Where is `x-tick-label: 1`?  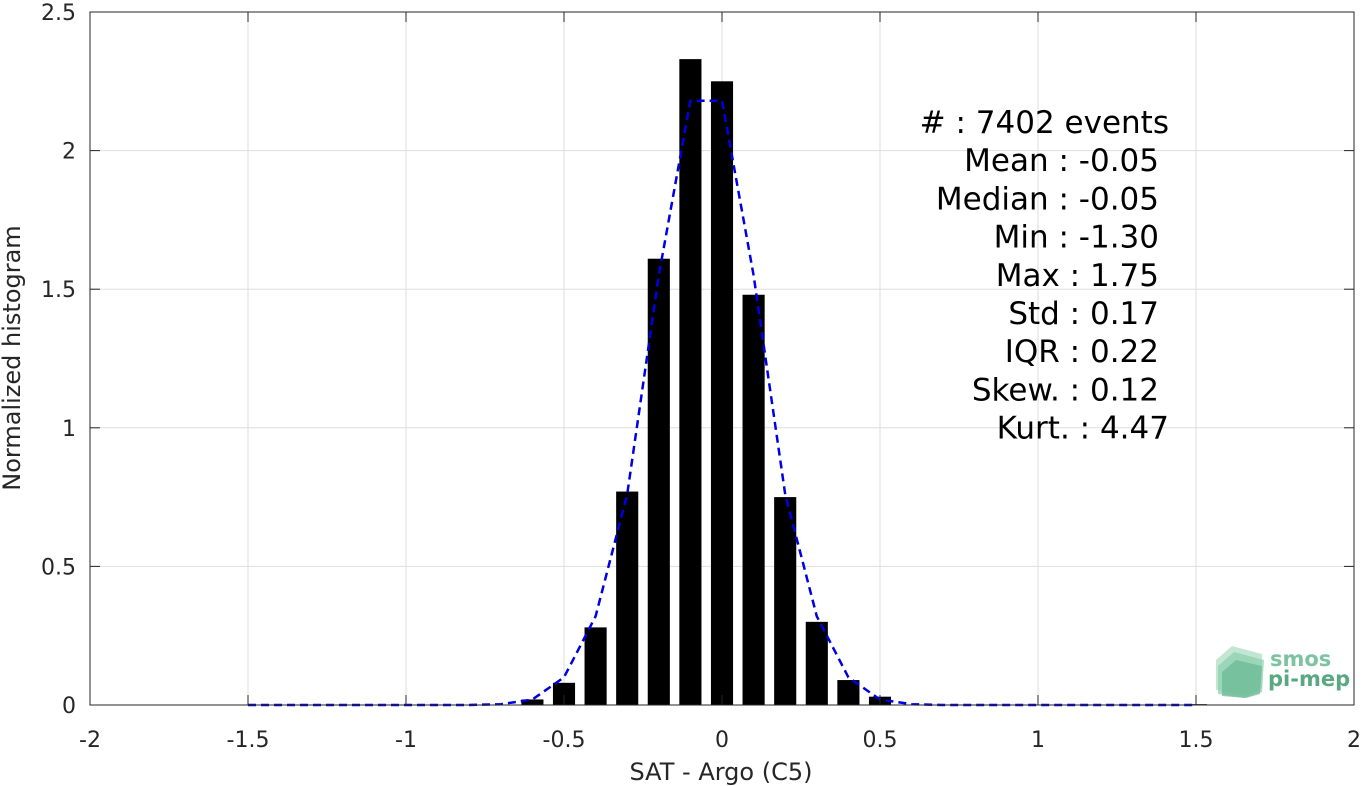 x-tick-label: 1 is located at coordinates (1038, 740).